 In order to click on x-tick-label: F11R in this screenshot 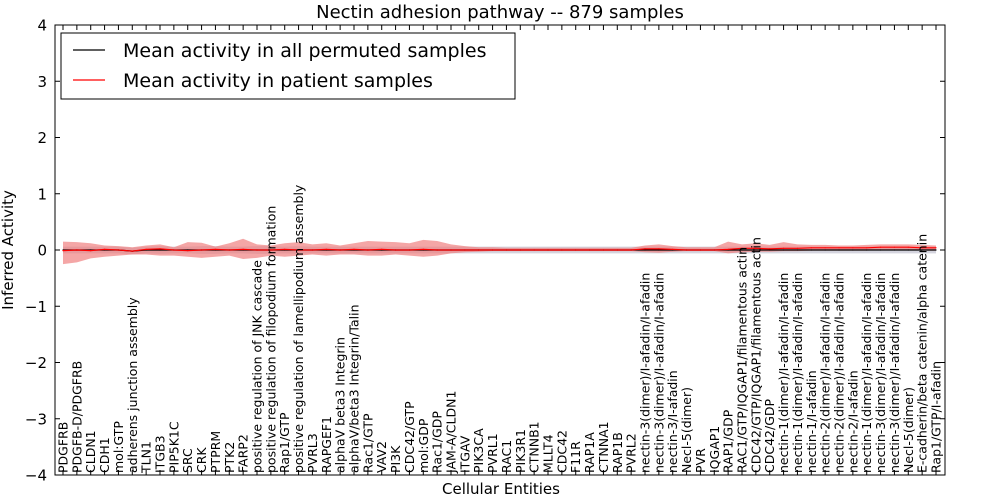, I will do `click(575, 457)`.